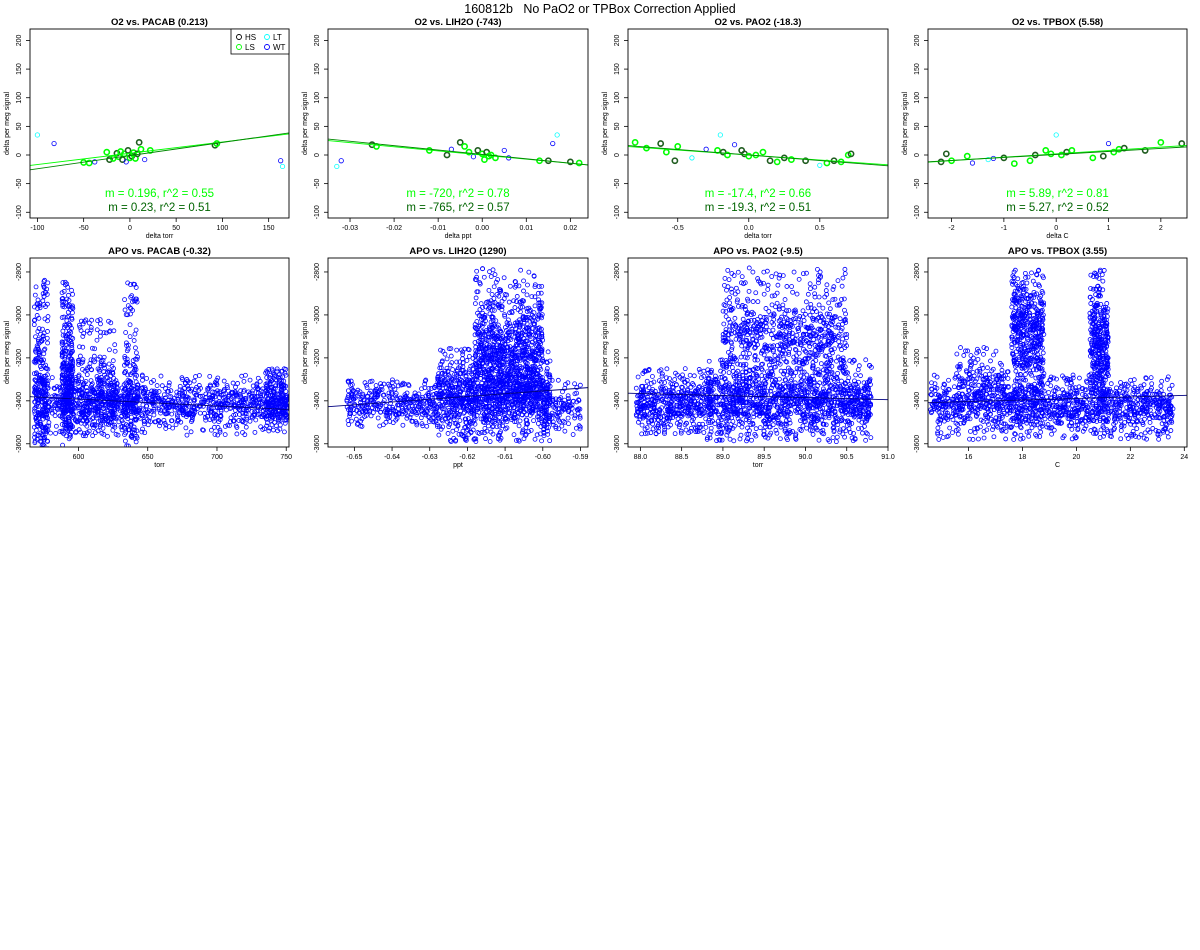  Describe the element at coordinates (467, 457) in the screenshot. I see `x-tick-label: -0.62` at that location.